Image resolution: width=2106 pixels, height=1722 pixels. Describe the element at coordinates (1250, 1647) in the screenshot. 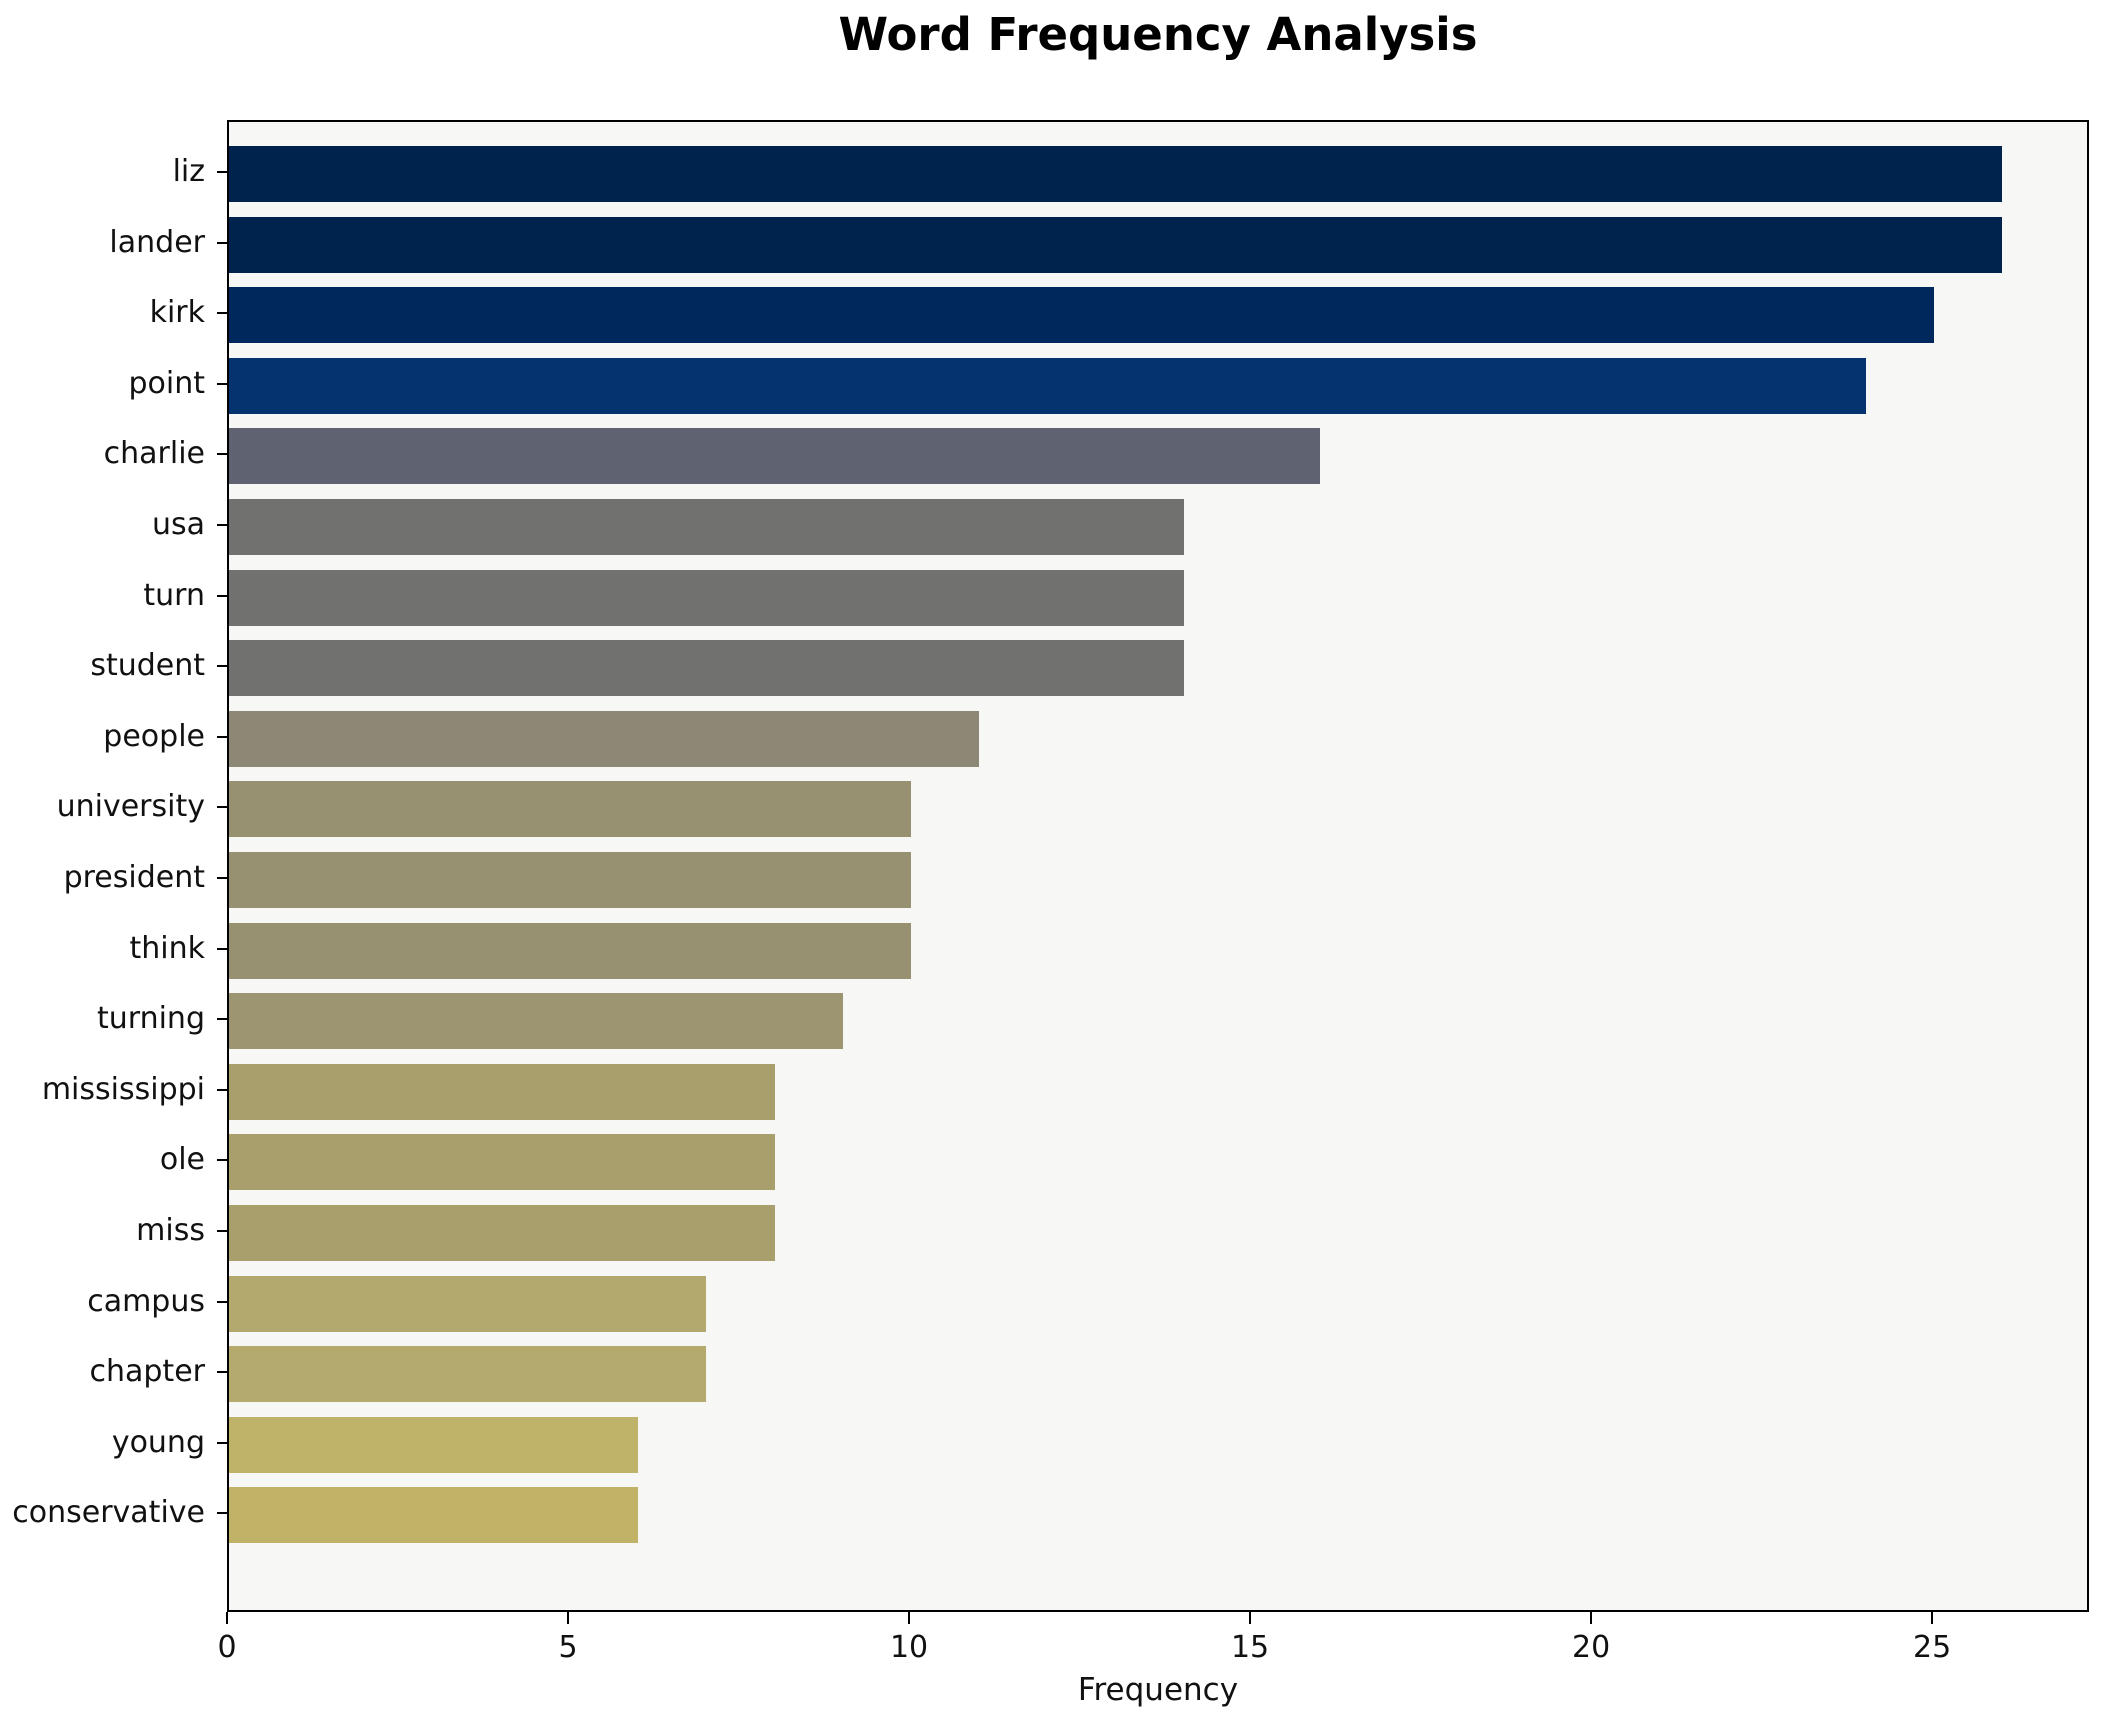

I see `x-tick-label-15: 15` at that location.